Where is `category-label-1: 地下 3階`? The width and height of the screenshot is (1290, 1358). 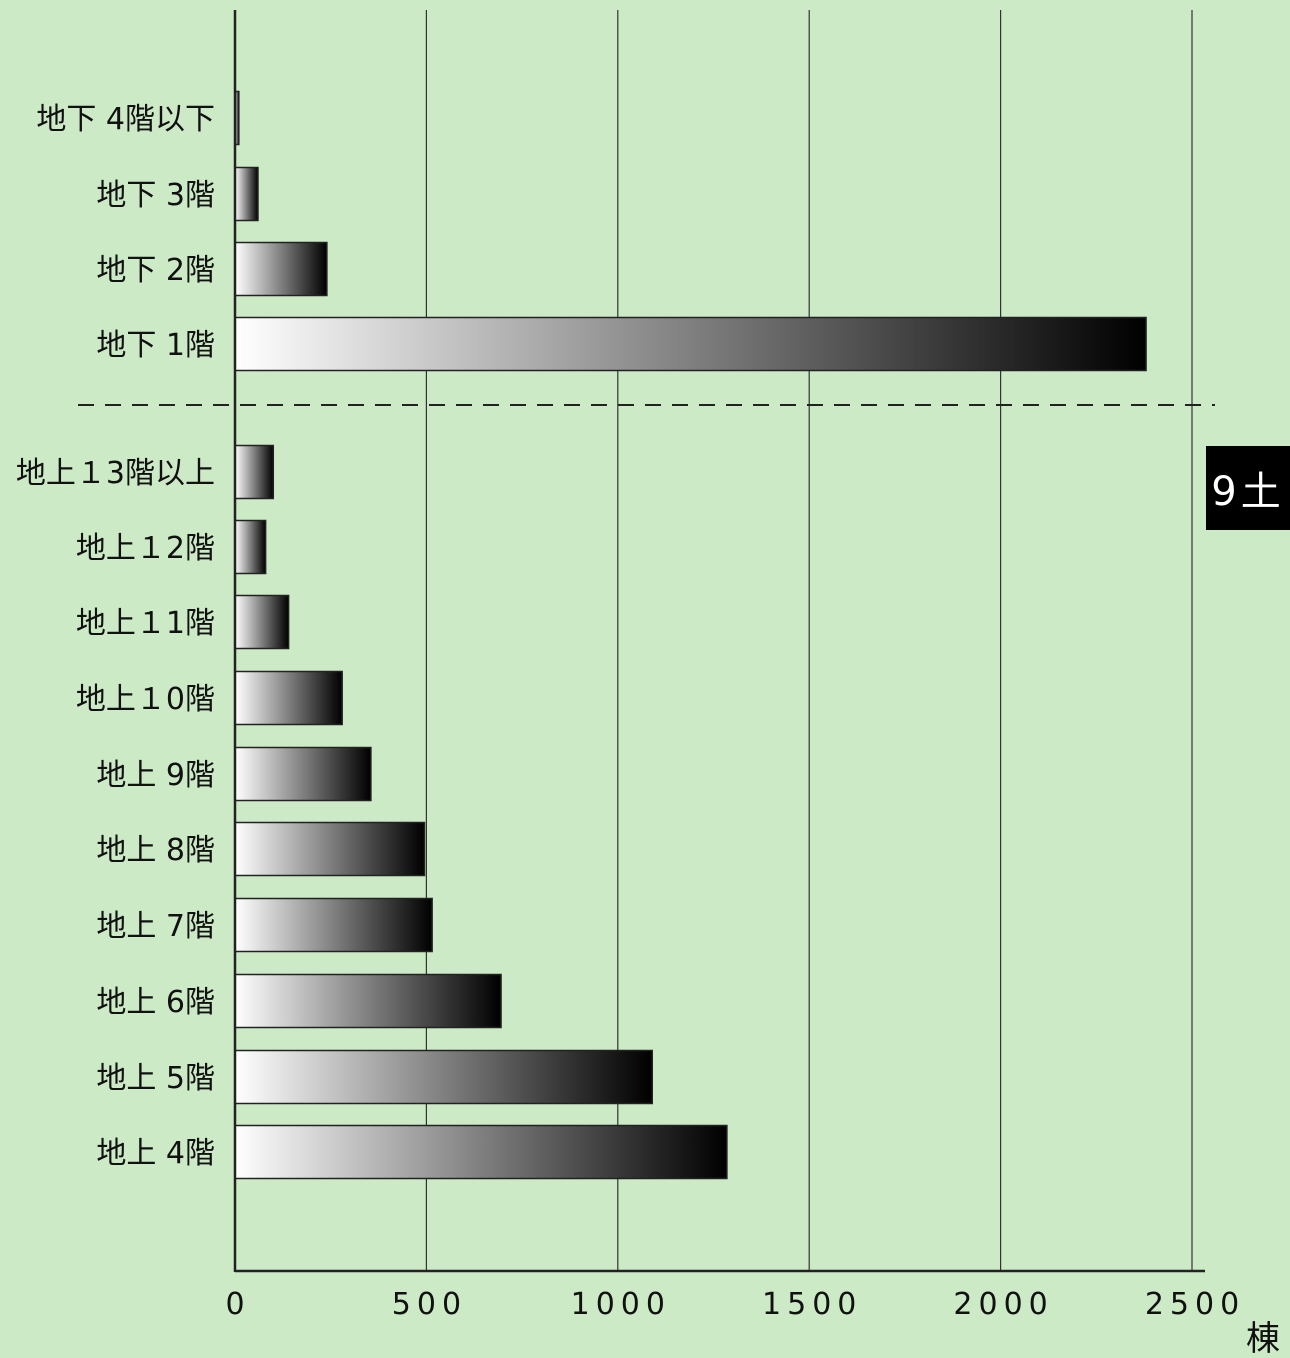
category-label-1: 地下 3階 is located at coordinates (155, 195).